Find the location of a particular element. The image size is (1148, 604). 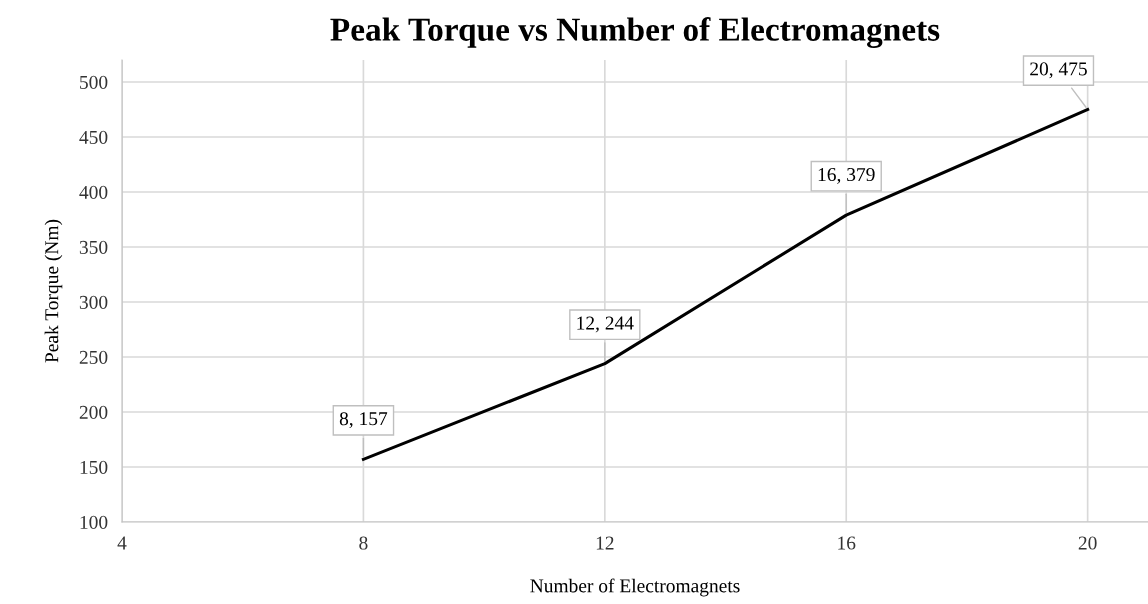

y-tick-label: 300 is located at coordinates (93, 302).